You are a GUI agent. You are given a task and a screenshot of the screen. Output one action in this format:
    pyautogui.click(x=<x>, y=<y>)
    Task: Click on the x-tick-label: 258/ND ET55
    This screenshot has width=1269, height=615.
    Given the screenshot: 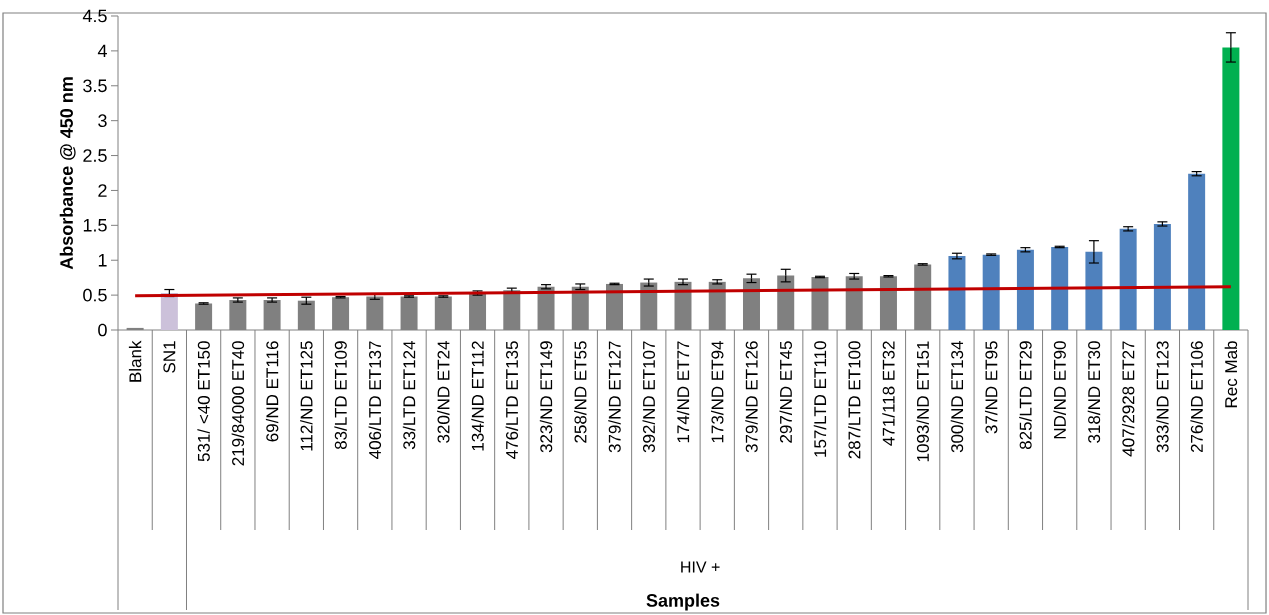 What is the action you would take?
    pyautogui.click(x=580, y=392)
    